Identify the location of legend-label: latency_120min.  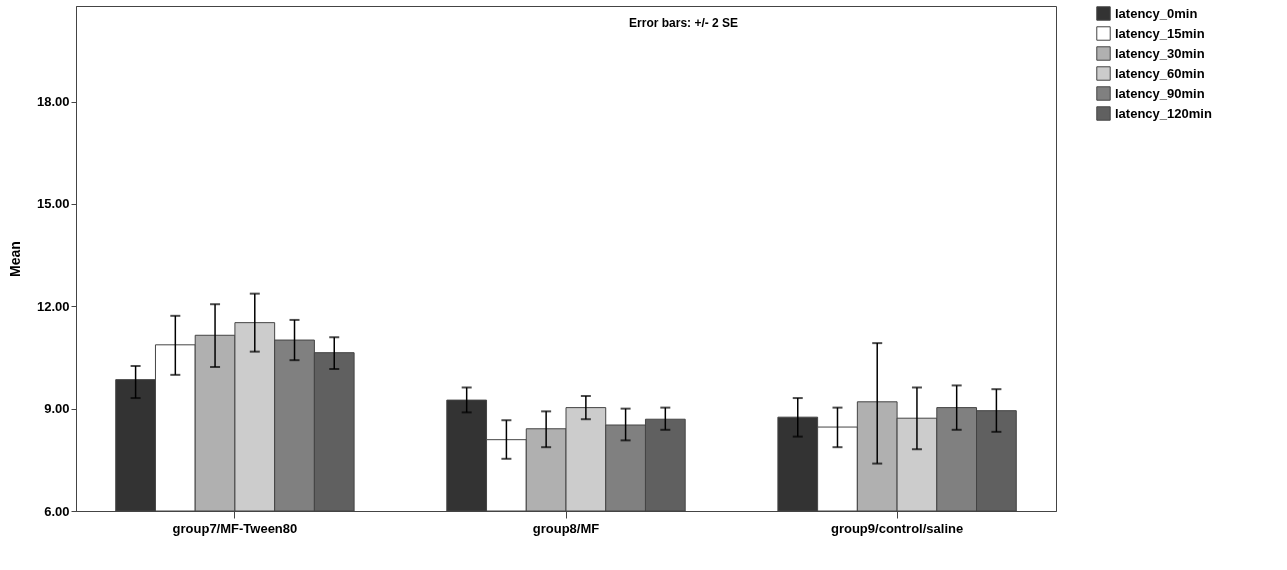
(1163, 113).